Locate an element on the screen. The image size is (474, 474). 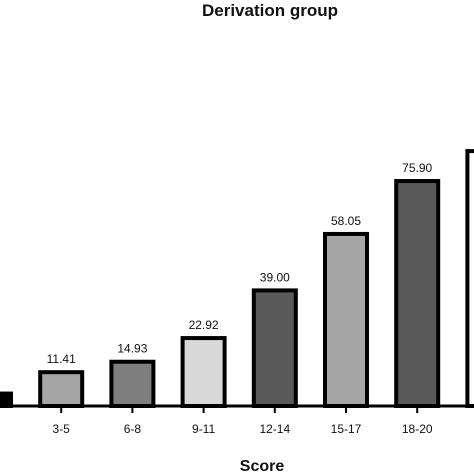
x-ticks-group is located at coordinates (239, 409).